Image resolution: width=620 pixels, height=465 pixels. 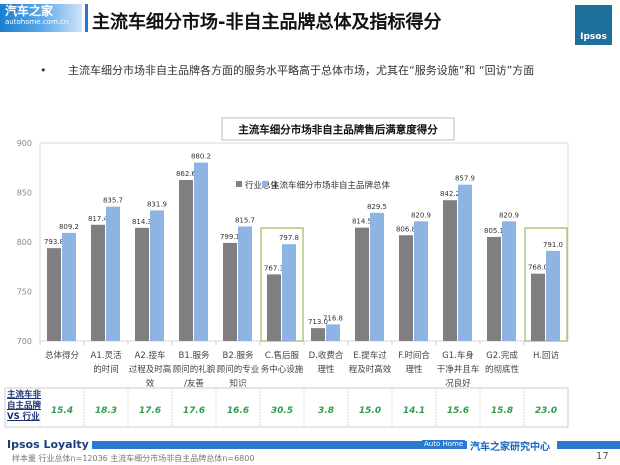 What do you see at coordinates (465, 179) in the screenshot?
I see `data-label: 857.9` at bounding box center [465, 179].